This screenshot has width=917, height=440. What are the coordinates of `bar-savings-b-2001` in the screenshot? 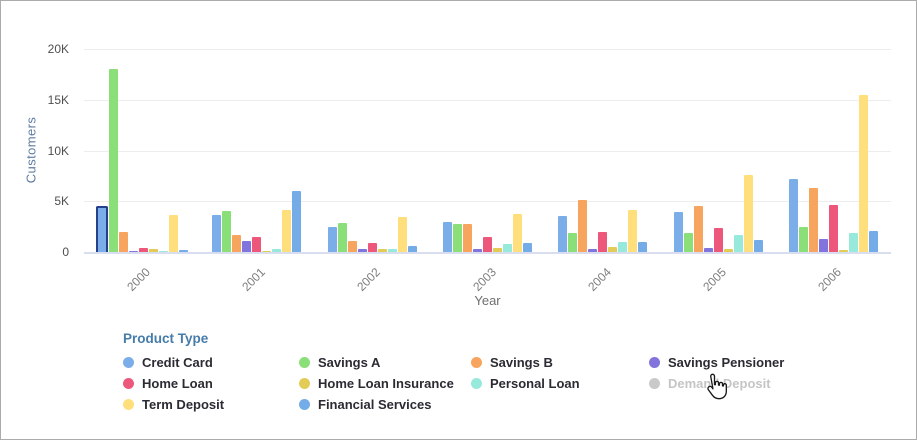 It's located at (237, 243).